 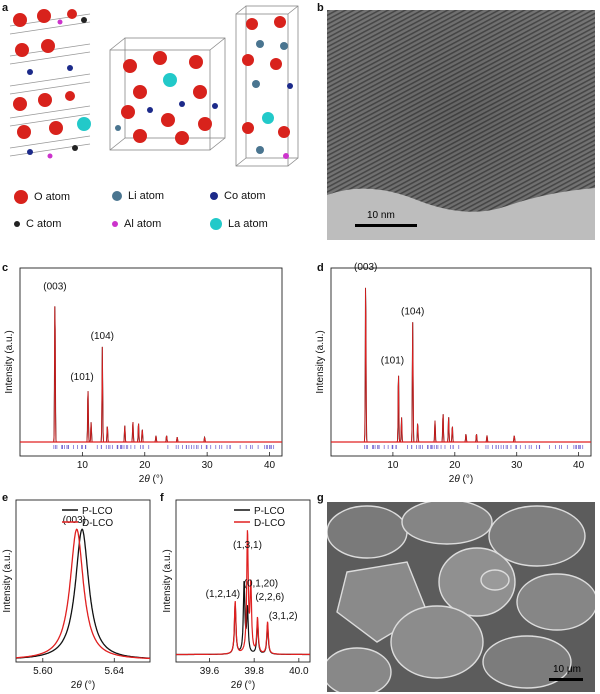 What do you see at coordinates (115, 671) in the screenshot?
I see `x-tick-label: 5.64` at bounding box center [115, 671].